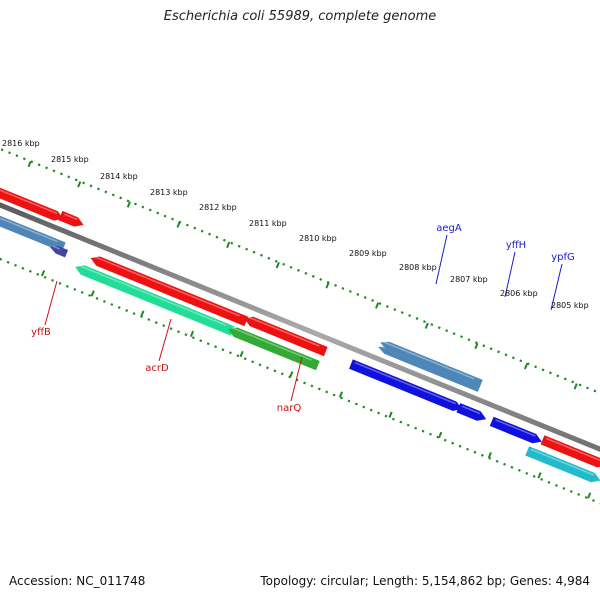 The width and height of the screenshot is (600, 604). What do you see at coordinates (119, 176) in the screenshot?
I see `ruler-label-2814: 2814 kbp` at bounding box center [119, 176].